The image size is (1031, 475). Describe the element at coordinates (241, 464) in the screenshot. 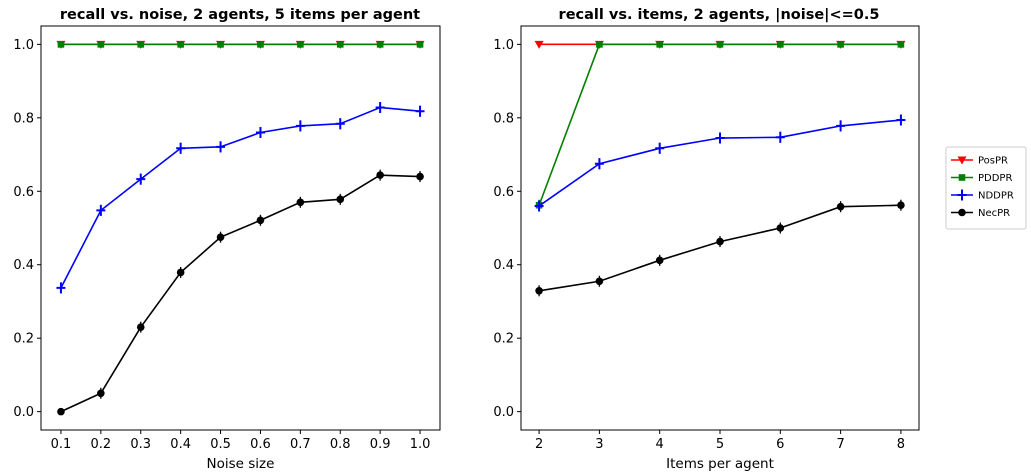

I see `x-axis-label: Noise size` at that location.